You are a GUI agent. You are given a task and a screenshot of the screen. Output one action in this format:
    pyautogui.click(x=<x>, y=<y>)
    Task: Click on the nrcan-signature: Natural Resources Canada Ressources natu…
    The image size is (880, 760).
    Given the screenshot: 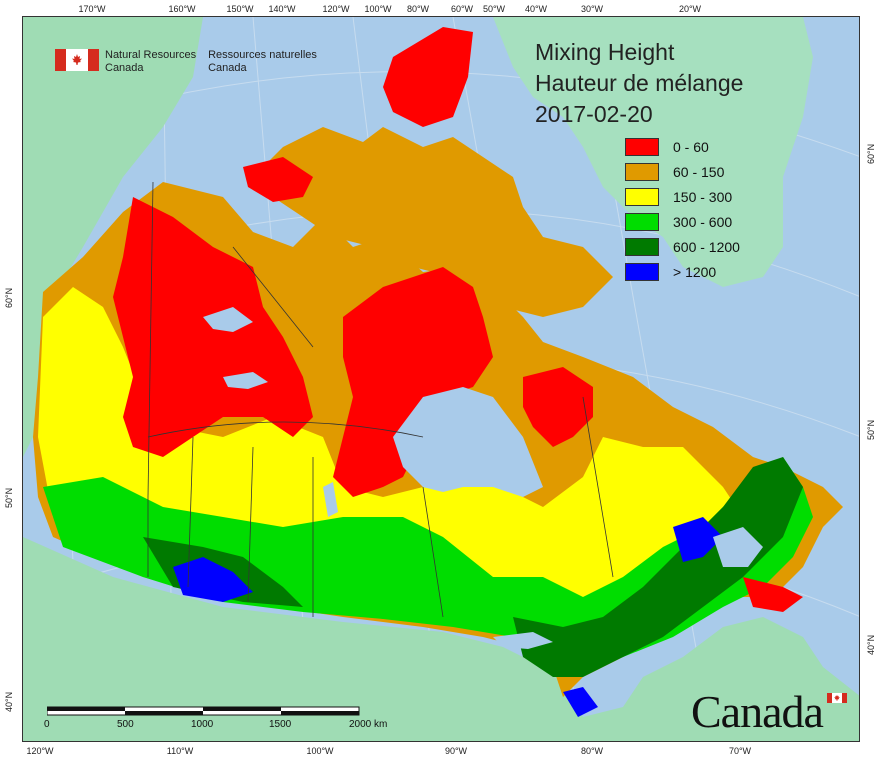 What is the action you would take?
    pyautogui.click(x=186, y=62)
    